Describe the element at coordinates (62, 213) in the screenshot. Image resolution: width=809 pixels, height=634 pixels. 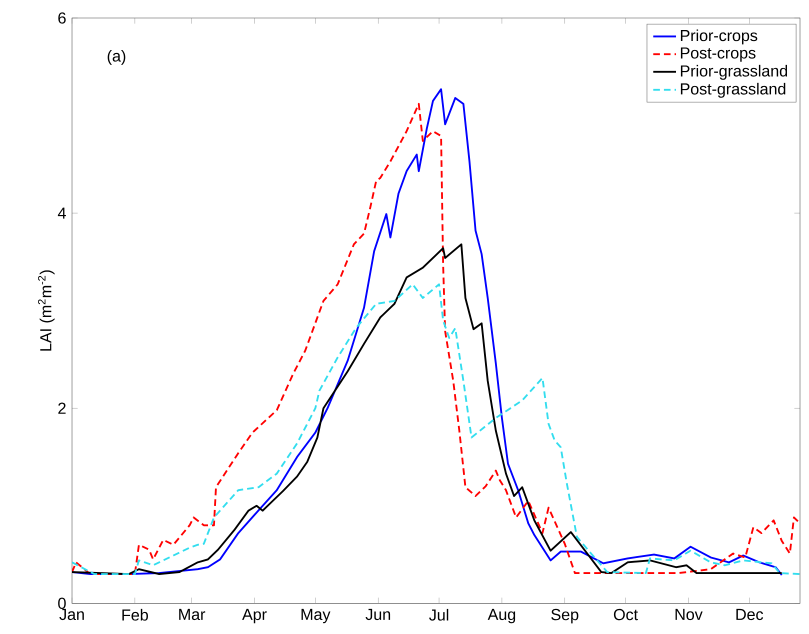
I see `y-tick-label: 4` at that location.